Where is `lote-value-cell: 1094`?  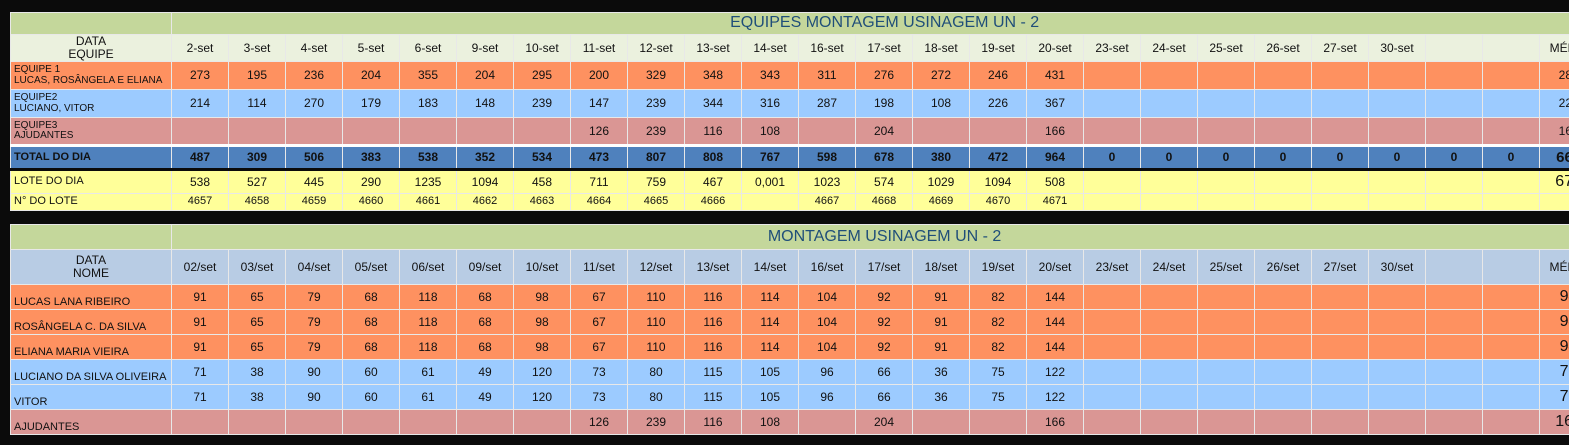 lote-value-cell: 1094 is located at coordinates (485, 181).